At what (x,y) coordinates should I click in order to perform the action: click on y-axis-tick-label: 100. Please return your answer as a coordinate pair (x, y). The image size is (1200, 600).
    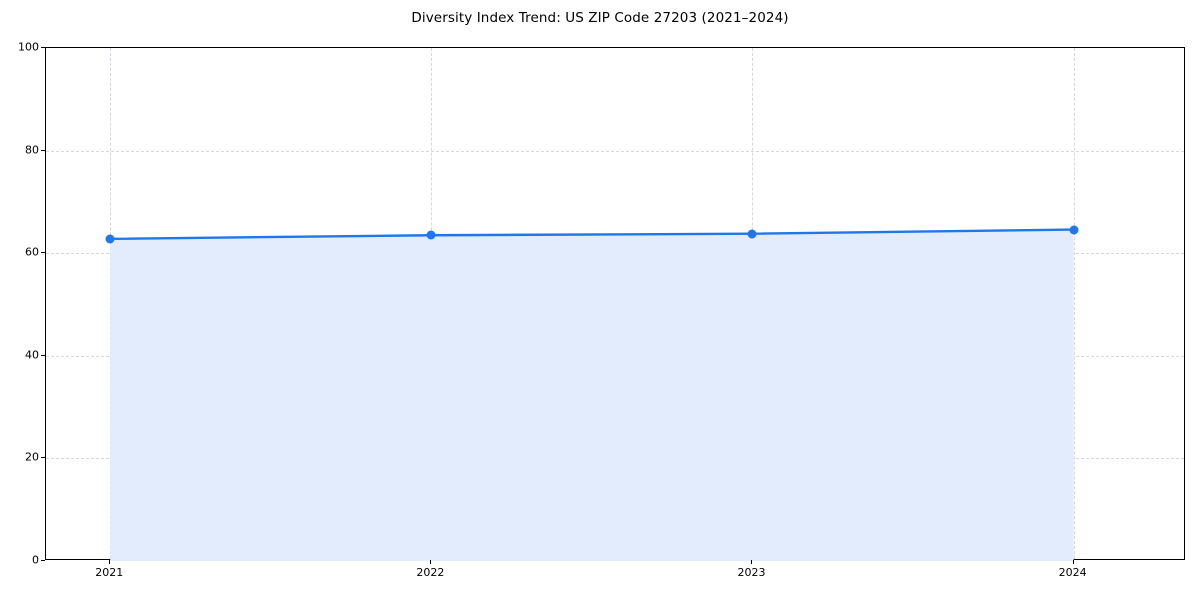
    Looking at the image, I should click on (28, 47).